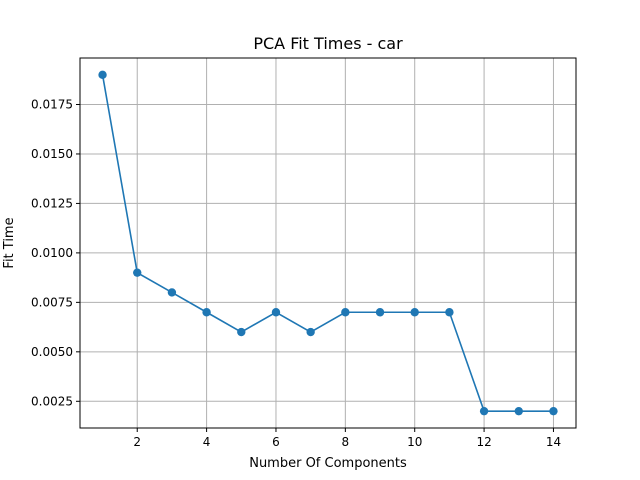 The image size is (640, 480). What do you see at coordinates (52, 203) in the screenshot?
I see `y-tick-label: 0.0125` at bounding box center [52, 203].